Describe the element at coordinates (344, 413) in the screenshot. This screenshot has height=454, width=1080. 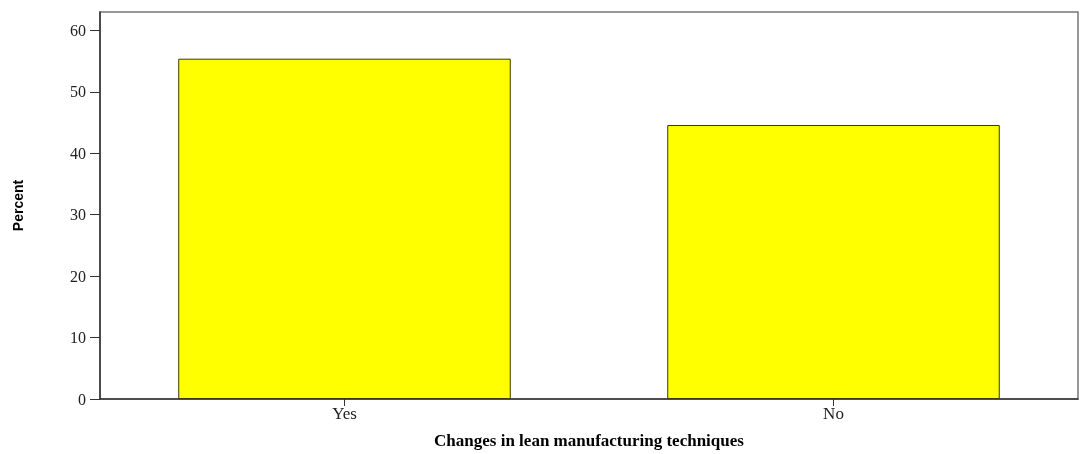
I see `x-tick-label: Yes` at that location.